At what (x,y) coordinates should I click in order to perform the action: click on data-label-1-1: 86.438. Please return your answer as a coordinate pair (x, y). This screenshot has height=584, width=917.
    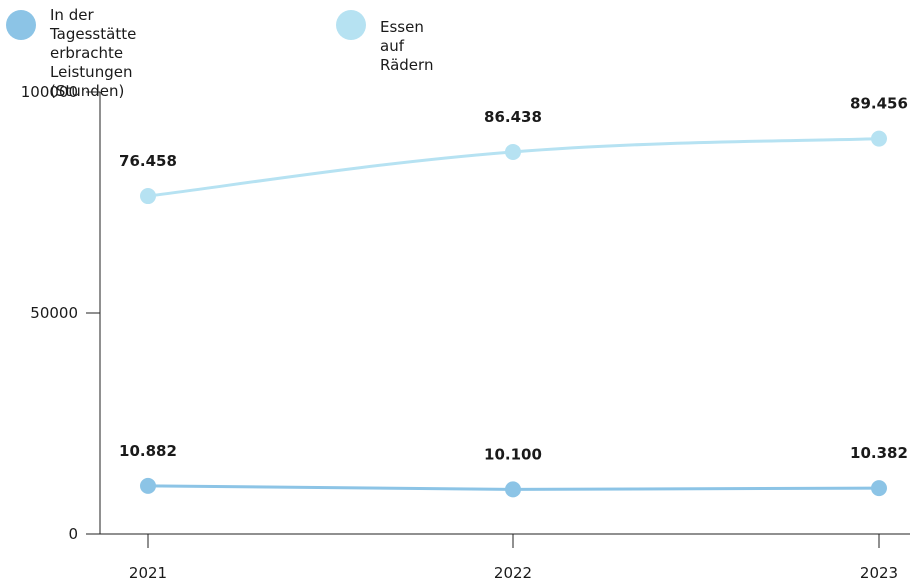
    Looking at the image, I should click on (513, 117).